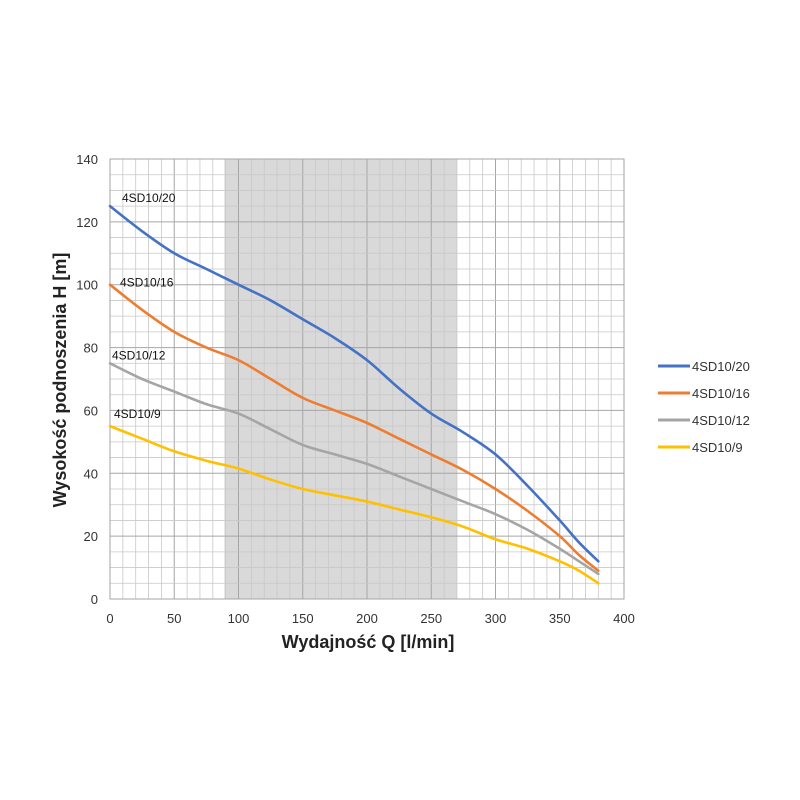  What do you see at coordinates (144, 306) in the screenshot?
I see `inline-label-layer: 4SD10/20 4SD10/16 4SD10/12 4SD10/9` at bounding box center [144, 306].